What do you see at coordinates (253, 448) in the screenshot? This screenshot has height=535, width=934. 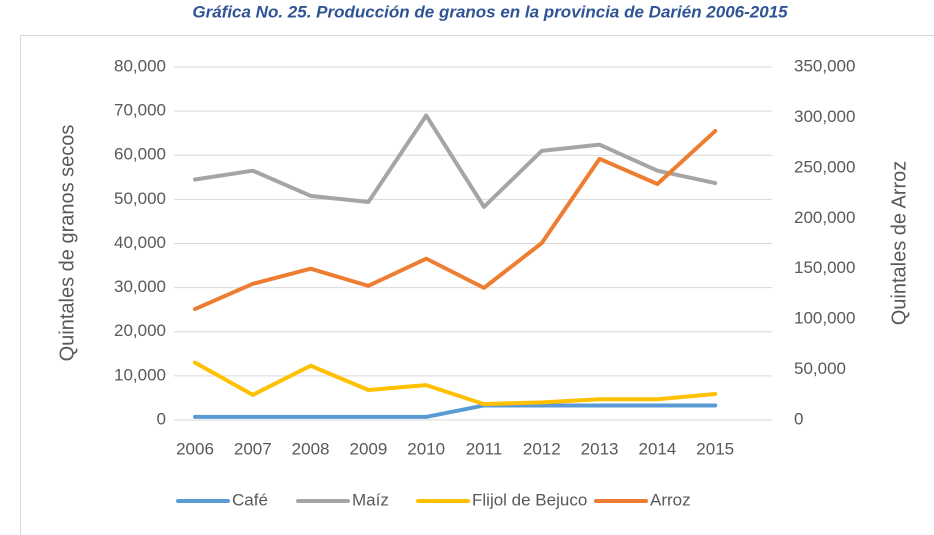 I see `x-tick-label: 2007` at bounding box center [253, 448].